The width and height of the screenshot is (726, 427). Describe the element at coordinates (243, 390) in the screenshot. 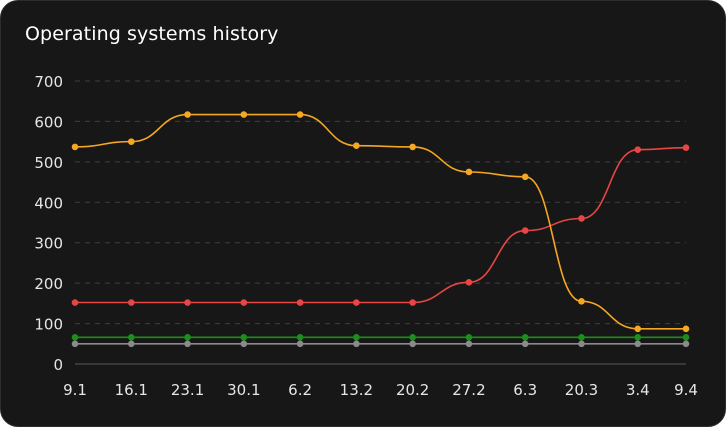

I see `x-tick-label: 30.1` at that location.